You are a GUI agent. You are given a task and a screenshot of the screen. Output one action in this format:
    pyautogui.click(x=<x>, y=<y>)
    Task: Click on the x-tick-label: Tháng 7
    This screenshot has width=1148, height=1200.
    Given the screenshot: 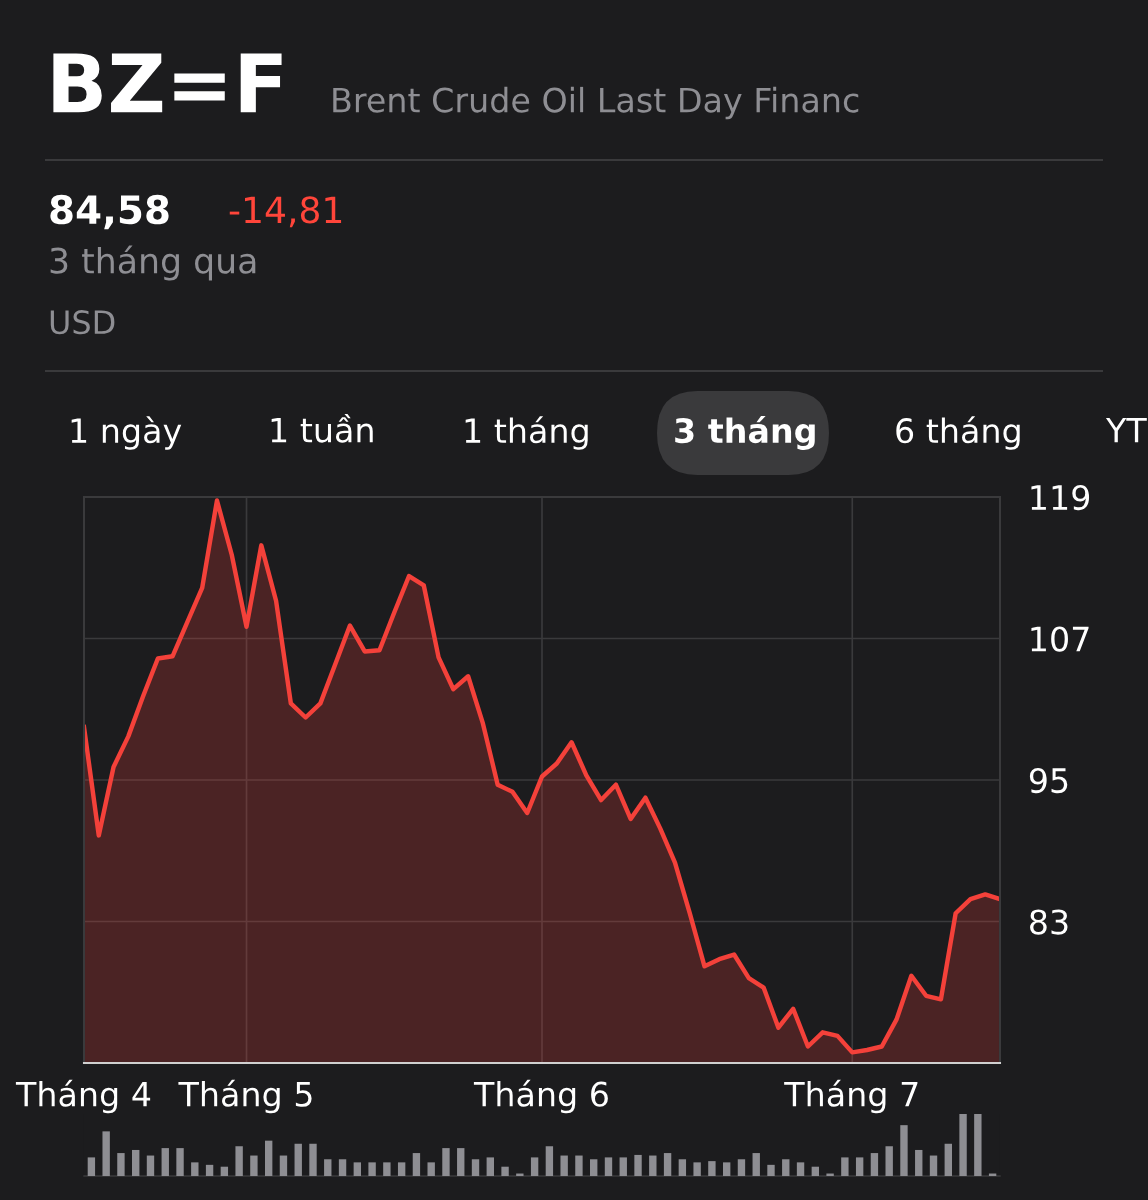 What is the action you would take?
    pyautogui.click(x=851, y=1096)
    